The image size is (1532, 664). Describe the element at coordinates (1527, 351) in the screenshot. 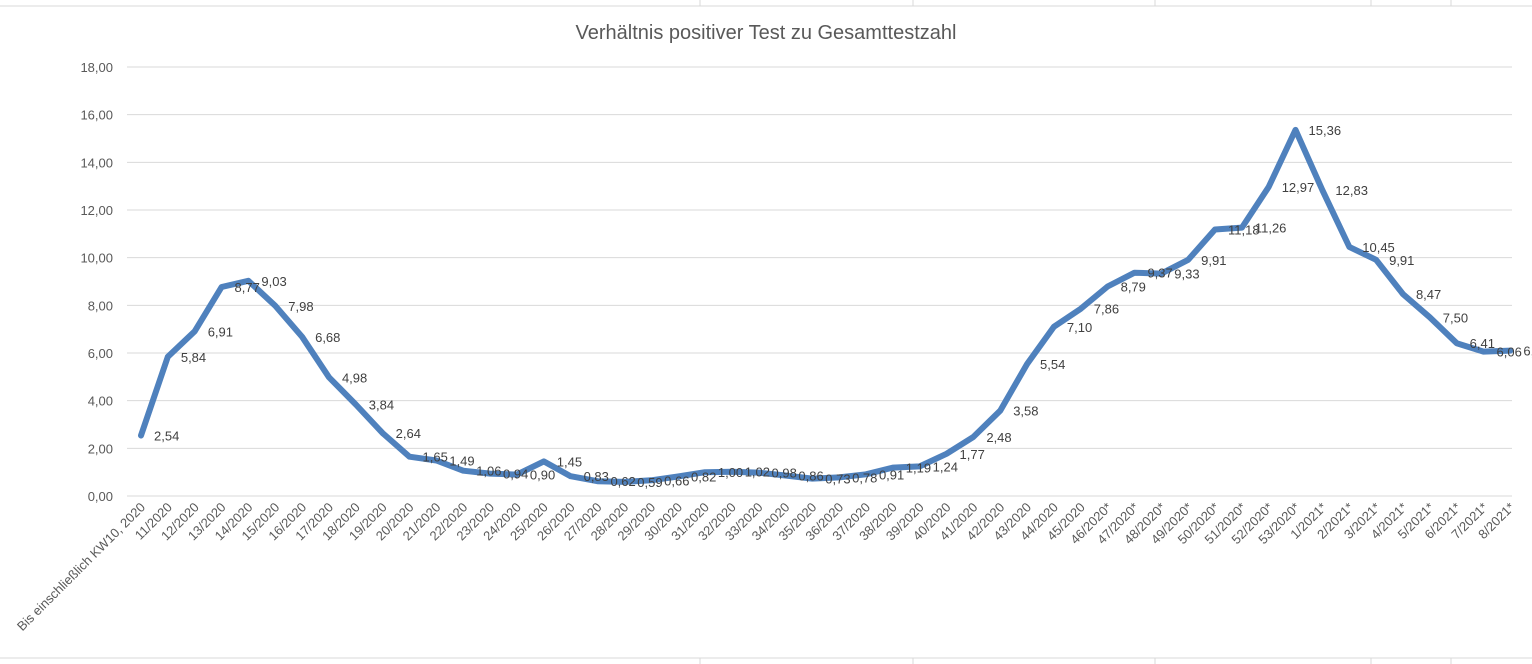

I see `data-label: 6,10` at that location.